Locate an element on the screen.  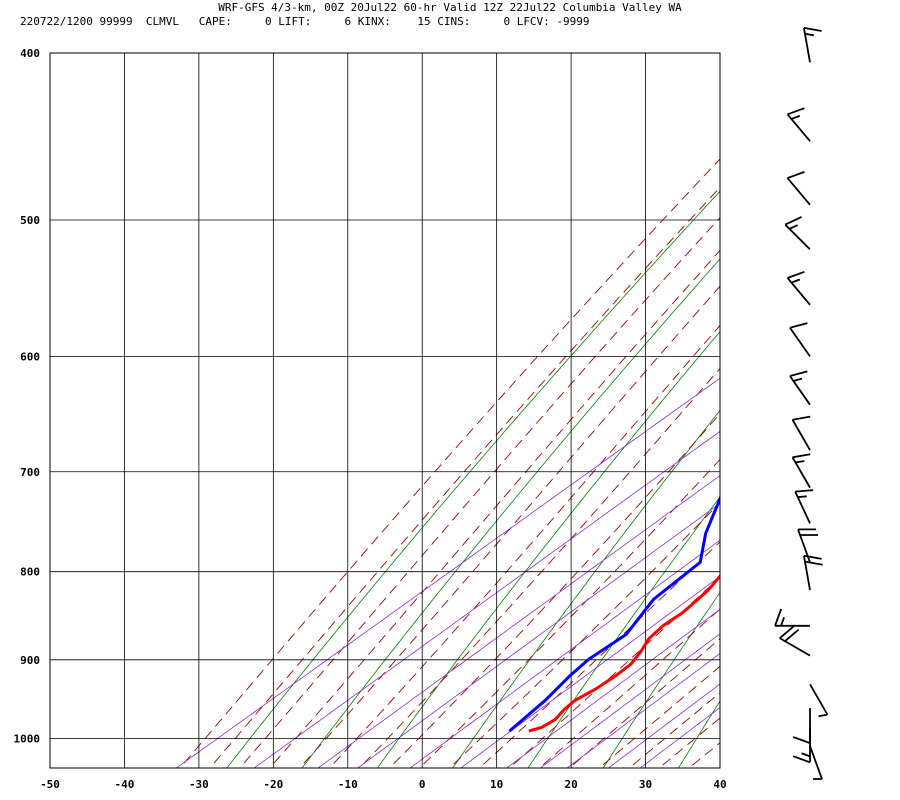
x-tick-label: 10 is located at coordinates (496, 784).